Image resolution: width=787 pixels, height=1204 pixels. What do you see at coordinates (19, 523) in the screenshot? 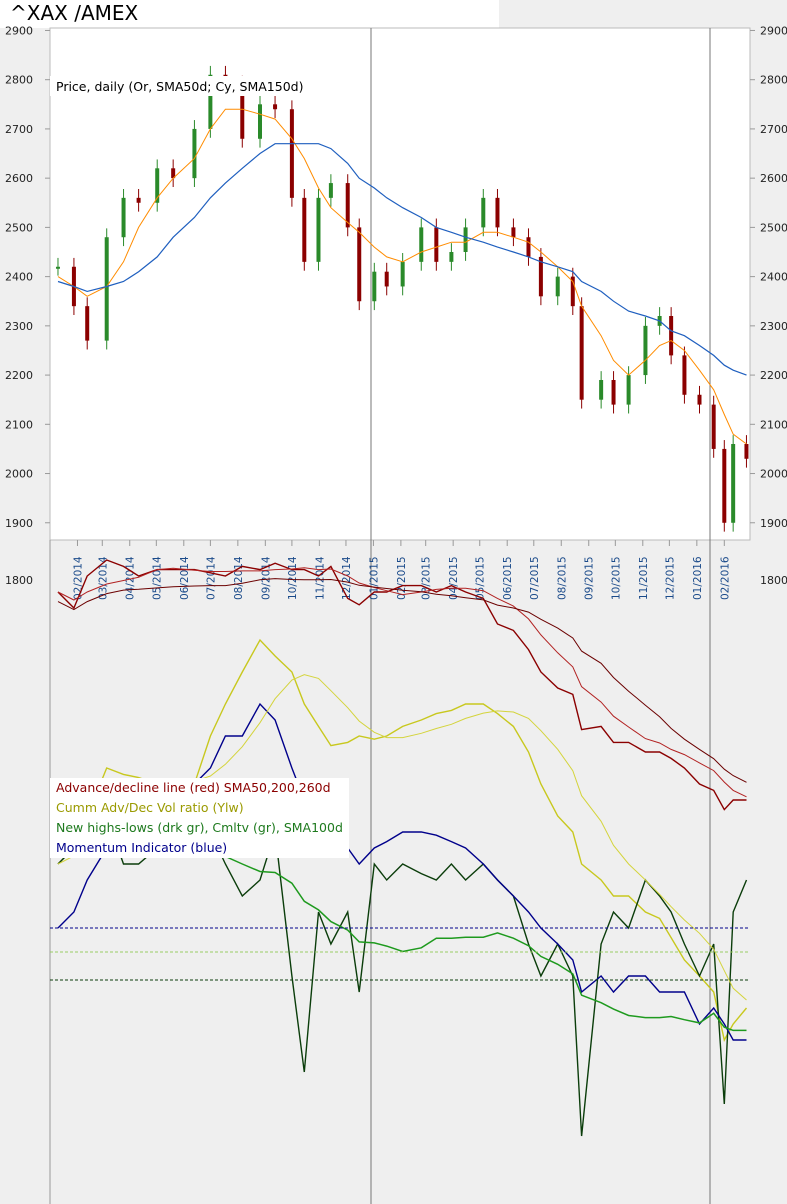
I see `y-tick-label-left: 1900` at bounding box center [19, 523].